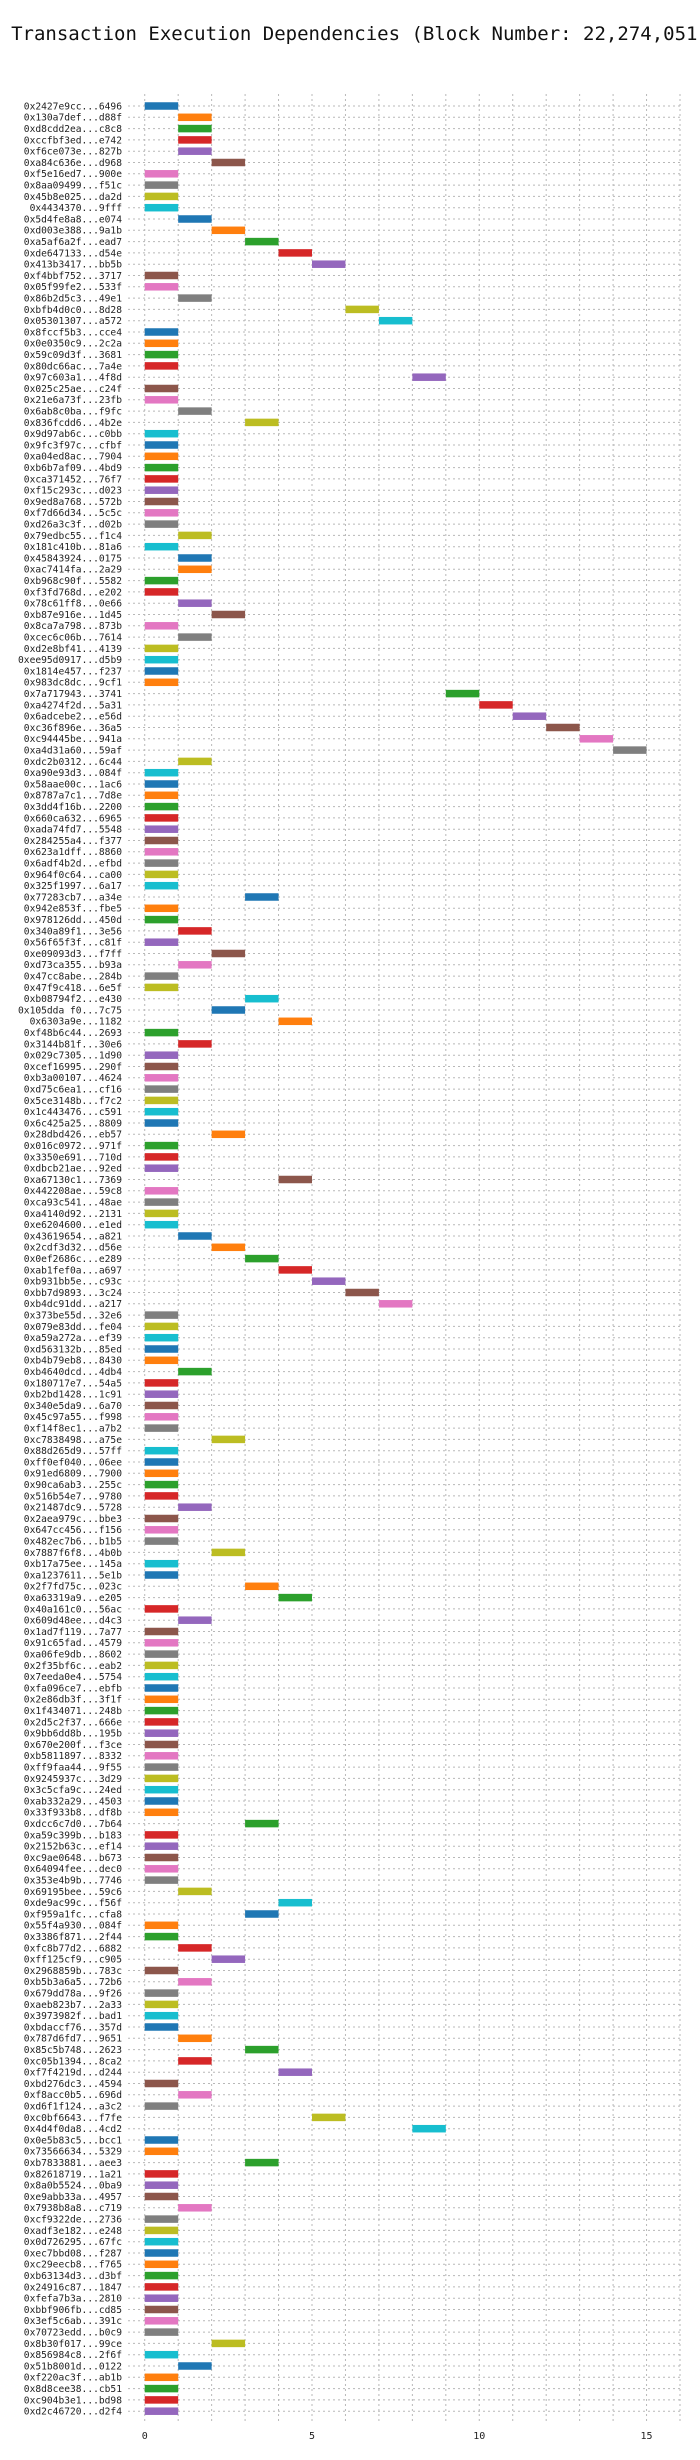 The width and height of the screenshot is (700, 2460). Describe the element at coordinates (73, 2378) in the screenshot. I see `transaction-label: 0xf220ac3f...ab1b` at that location.